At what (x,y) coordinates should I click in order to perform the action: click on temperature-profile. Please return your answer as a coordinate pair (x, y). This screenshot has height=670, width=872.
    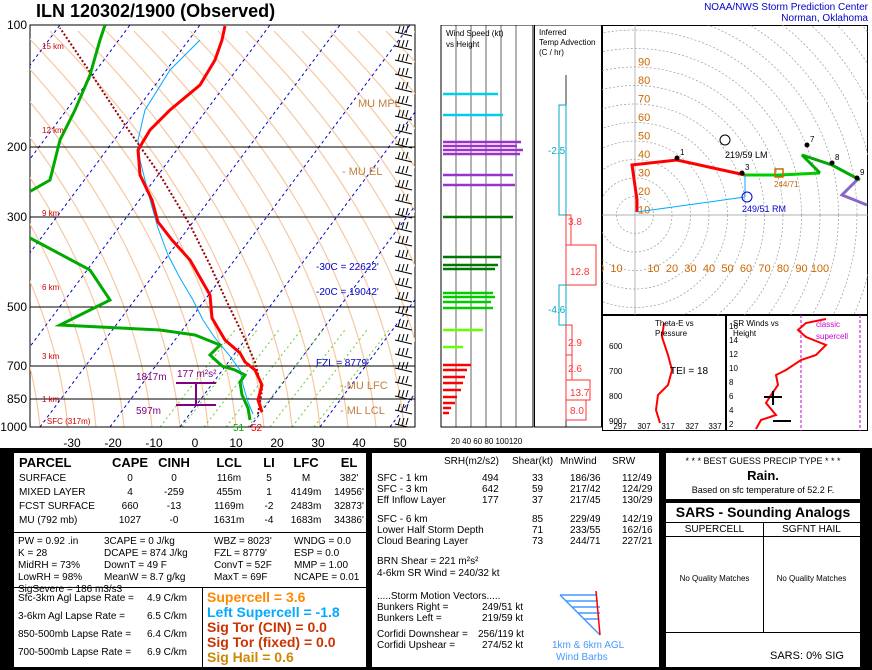
    Looking at the image, I should click on (200, 219).